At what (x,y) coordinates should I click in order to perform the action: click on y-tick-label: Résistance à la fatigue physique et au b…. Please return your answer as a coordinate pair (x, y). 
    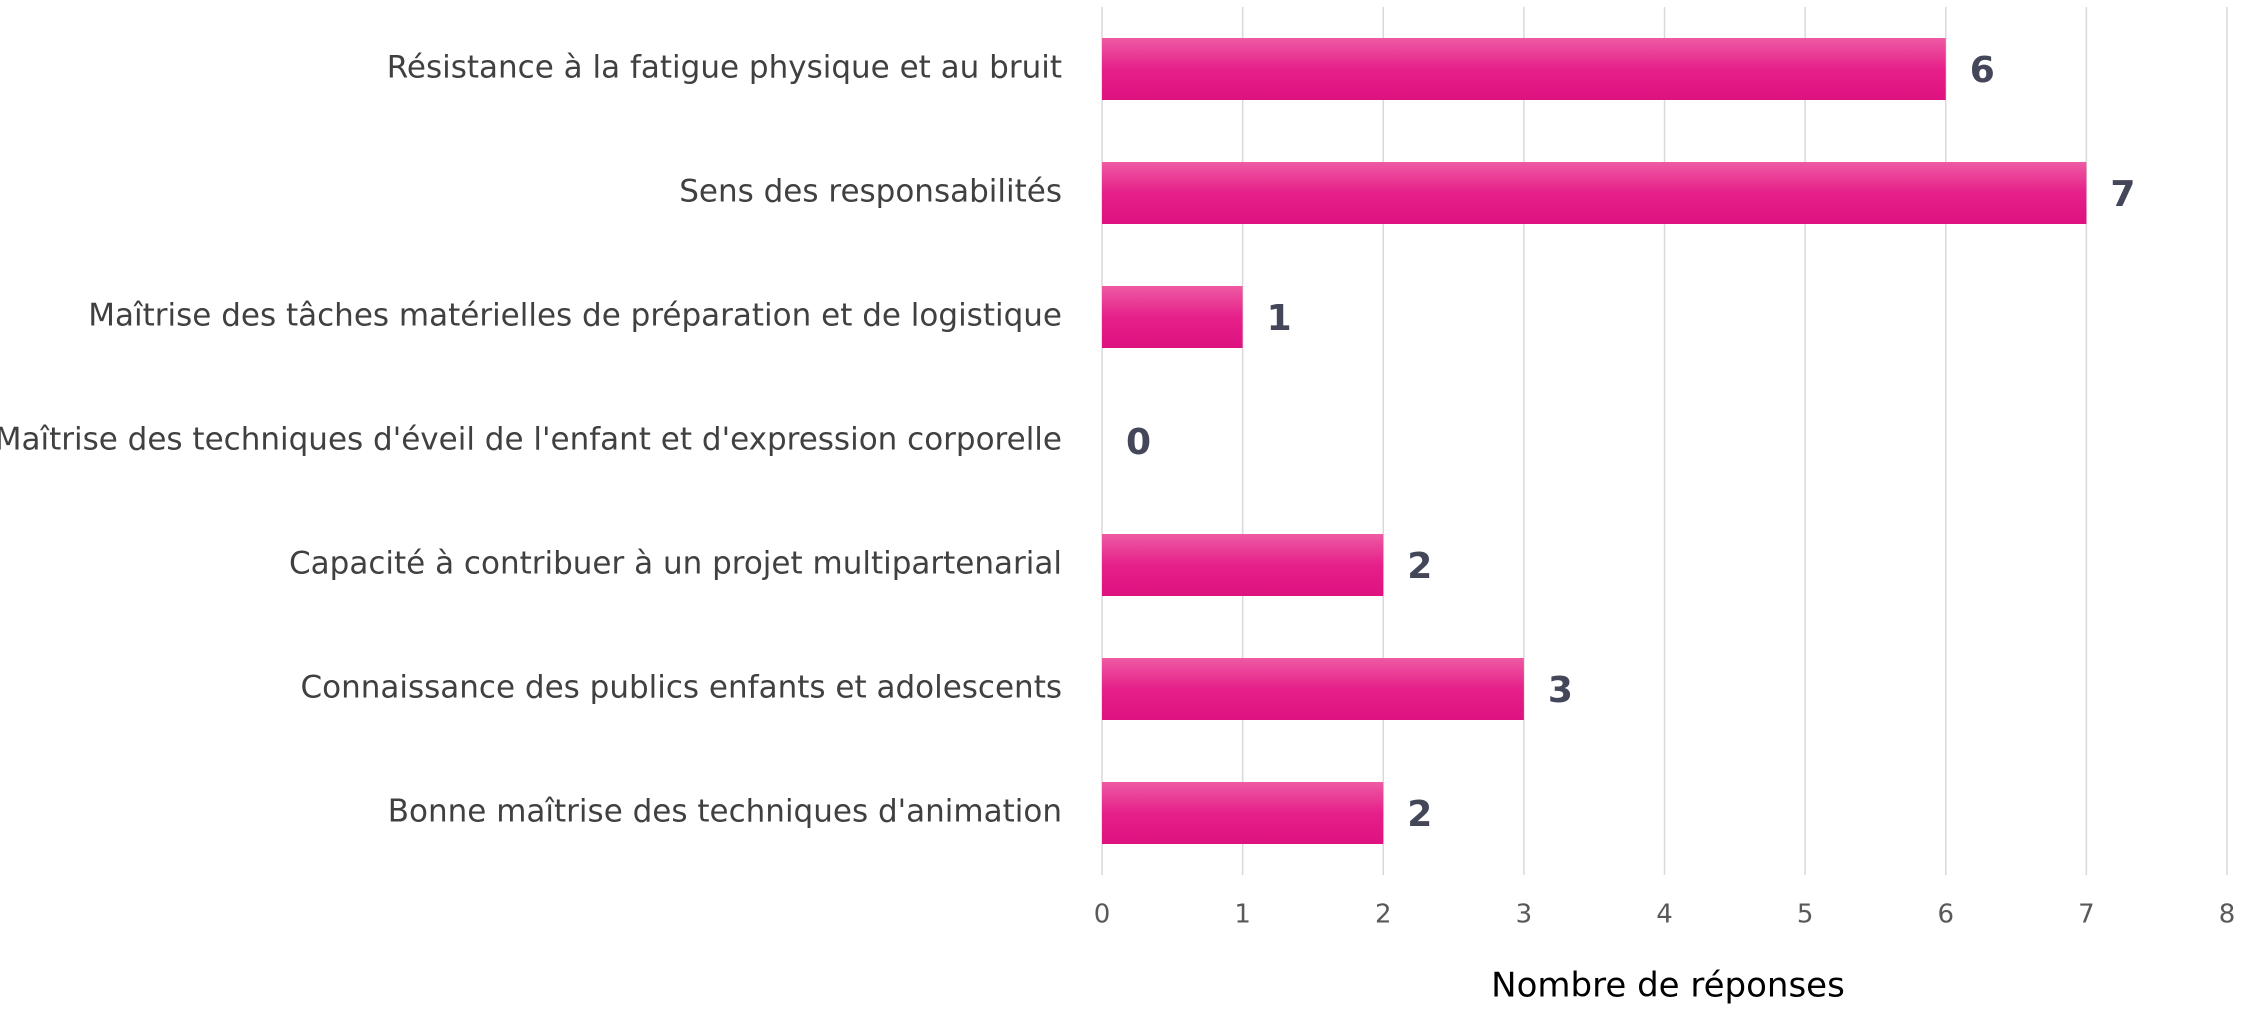
    Looking at the image, I should click on (724, 68).